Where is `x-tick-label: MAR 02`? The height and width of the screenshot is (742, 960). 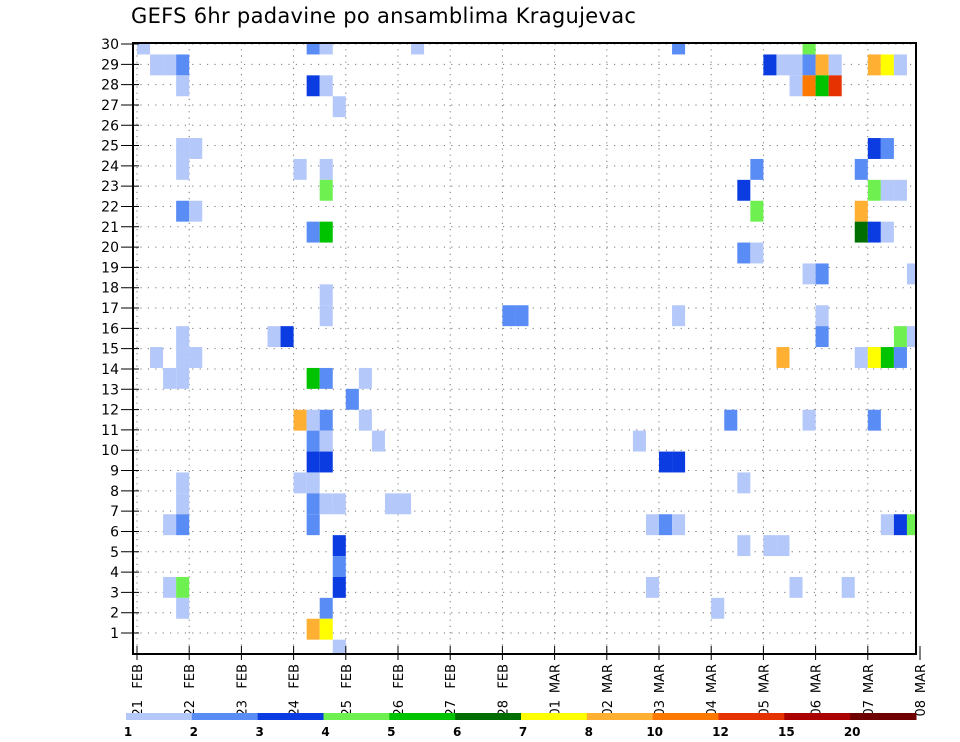
x-tick-label: MAR 02 is located at coordinates (608, 690).